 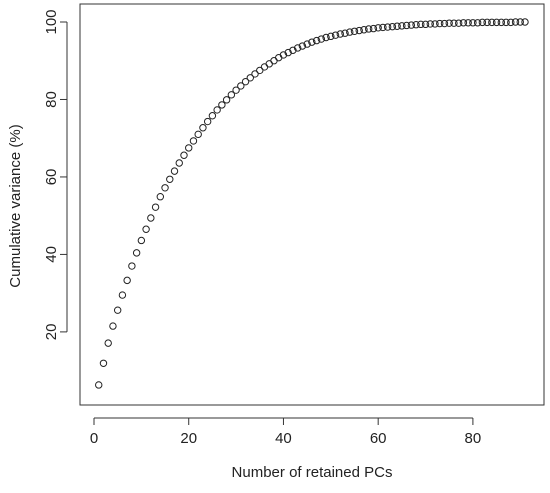 What do you see at coordinates (15, 205) in the screenshot?
I see `y-axis-title: Cumulative variance (%)` at bounding box center [15, 205].